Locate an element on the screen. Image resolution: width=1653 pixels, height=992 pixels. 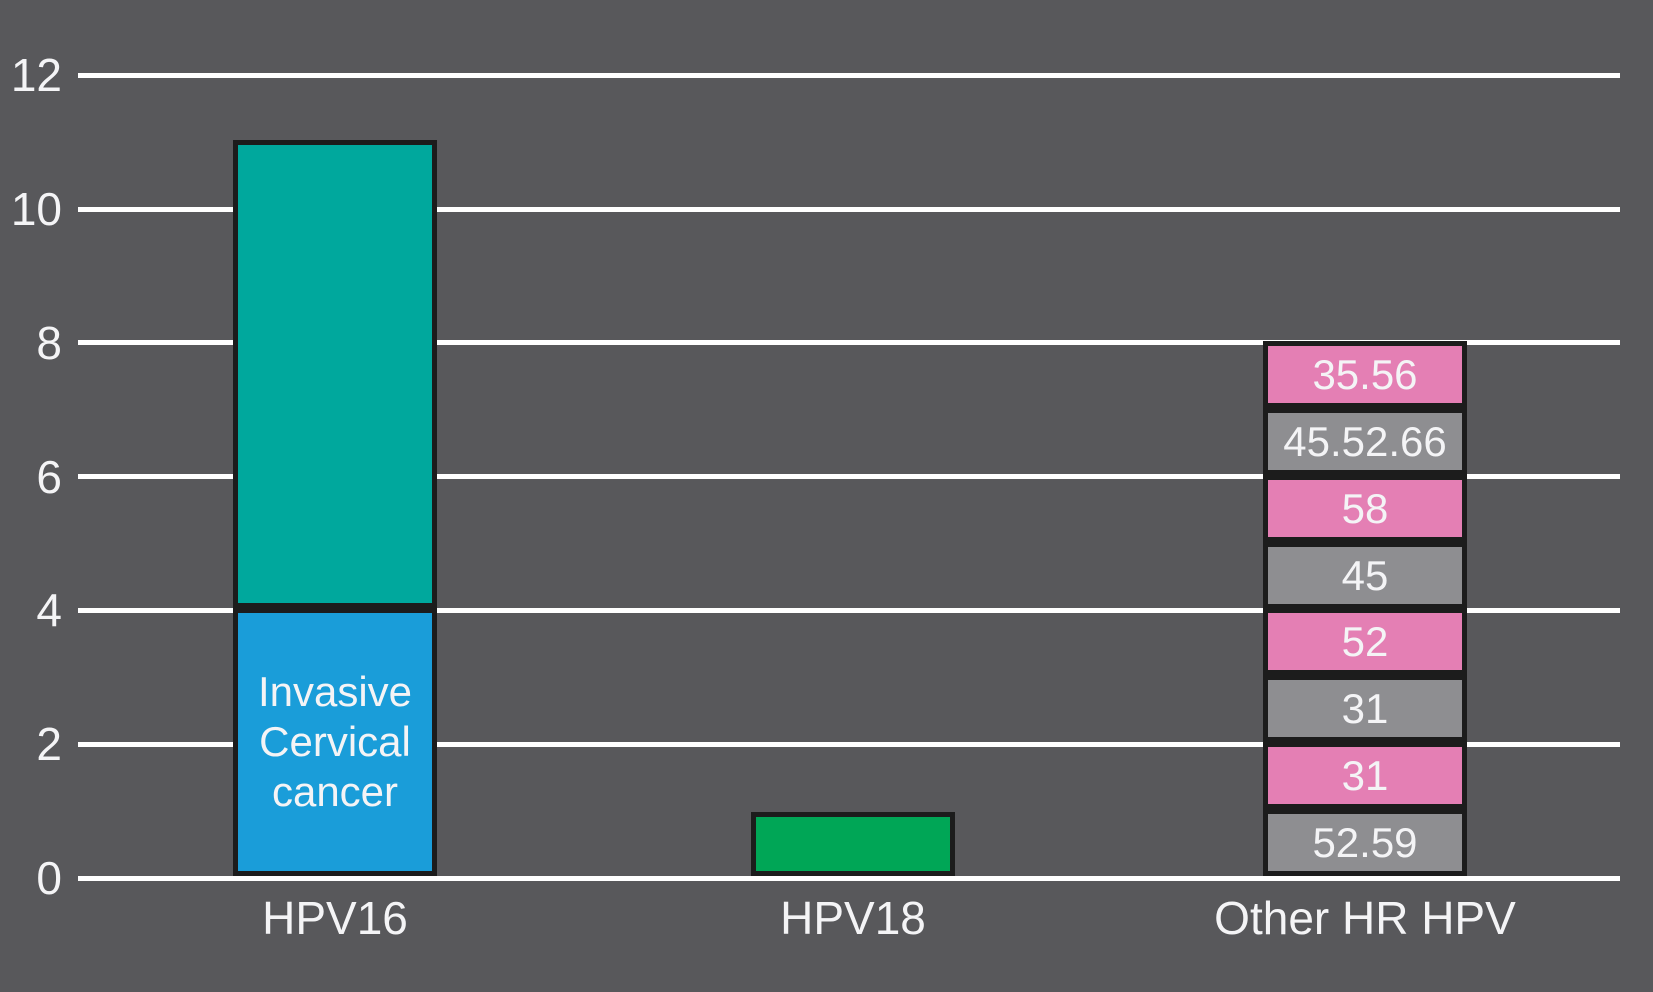
bar-segment-other-hr-hpv-7: 35.56 is located at coordinates (1365, 374).